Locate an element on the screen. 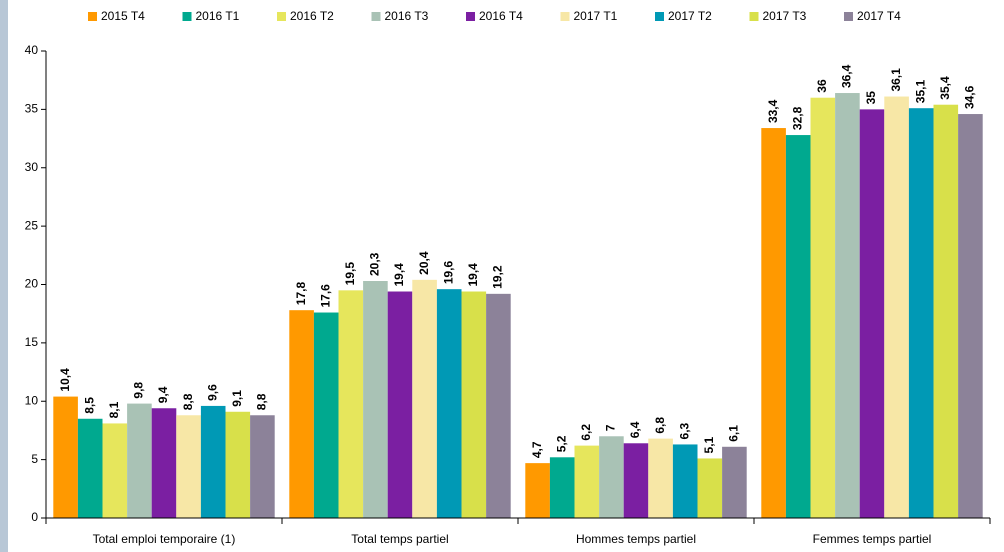 The width and height of the screenshot is (1004, 552). y-tick-label: 25 is located at coordinates (32, 225).